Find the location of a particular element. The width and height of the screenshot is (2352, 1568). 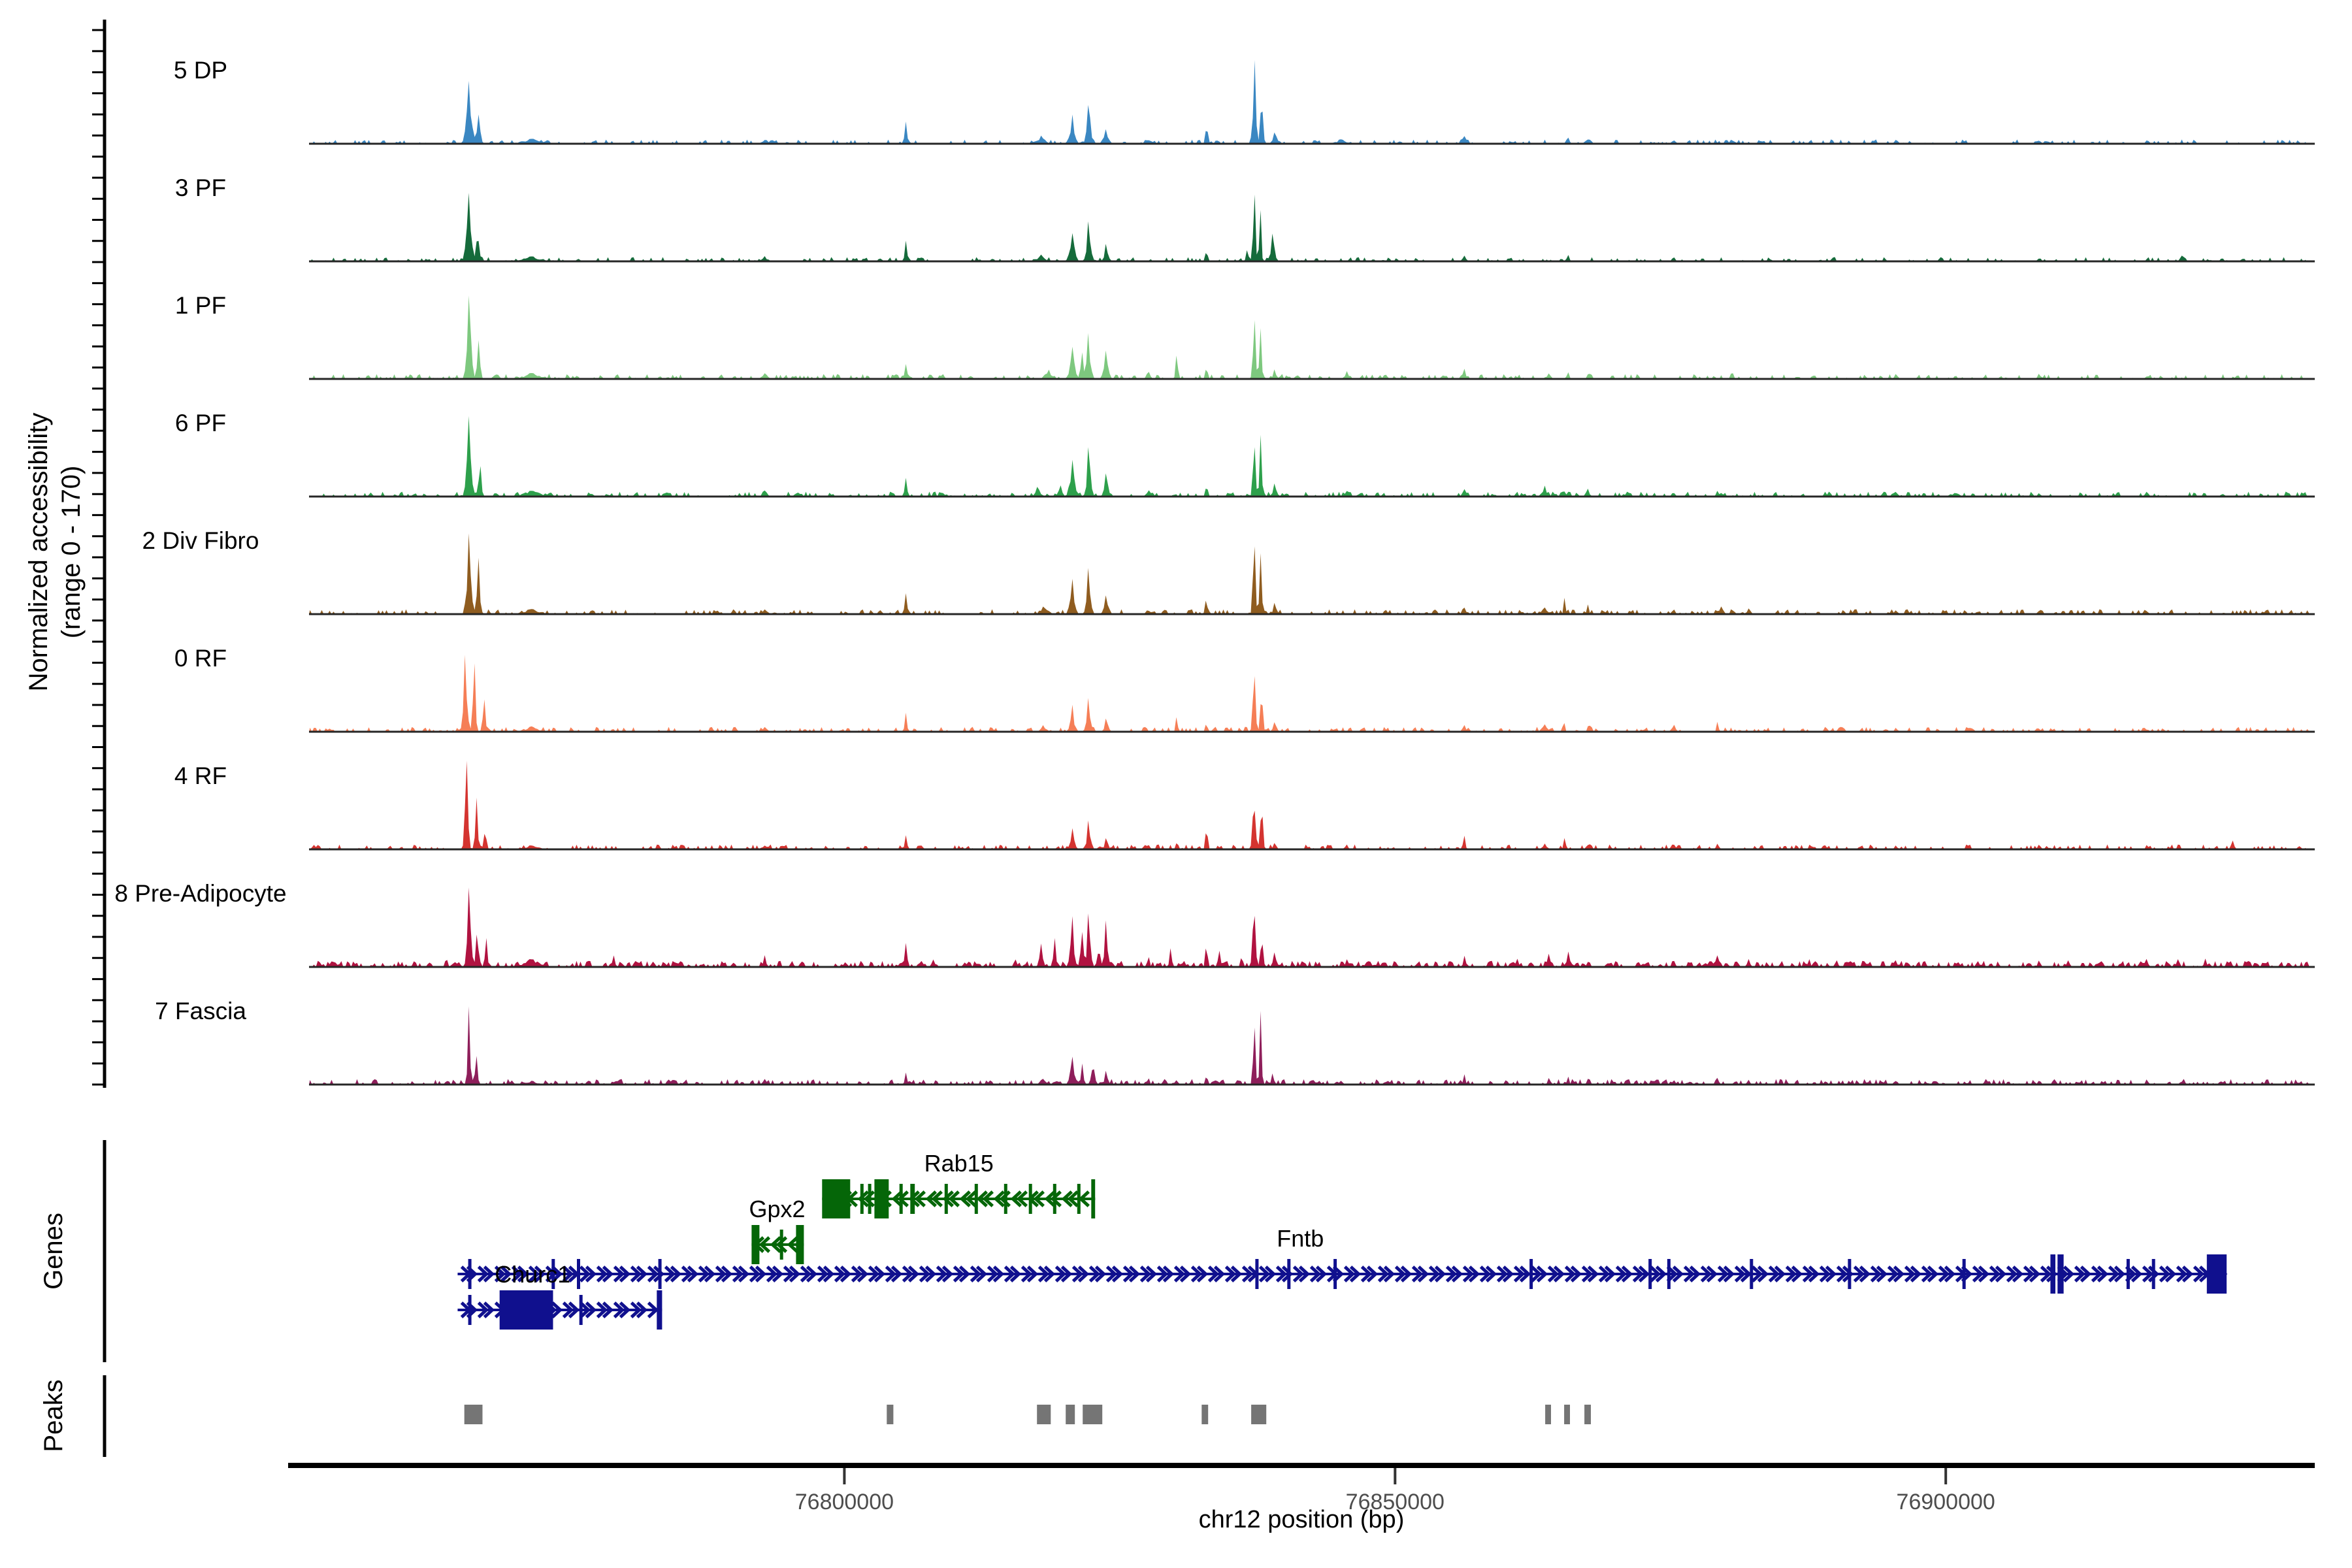

gene-label-gpx2: Gpx2 is located at coordinates (777, 1209).